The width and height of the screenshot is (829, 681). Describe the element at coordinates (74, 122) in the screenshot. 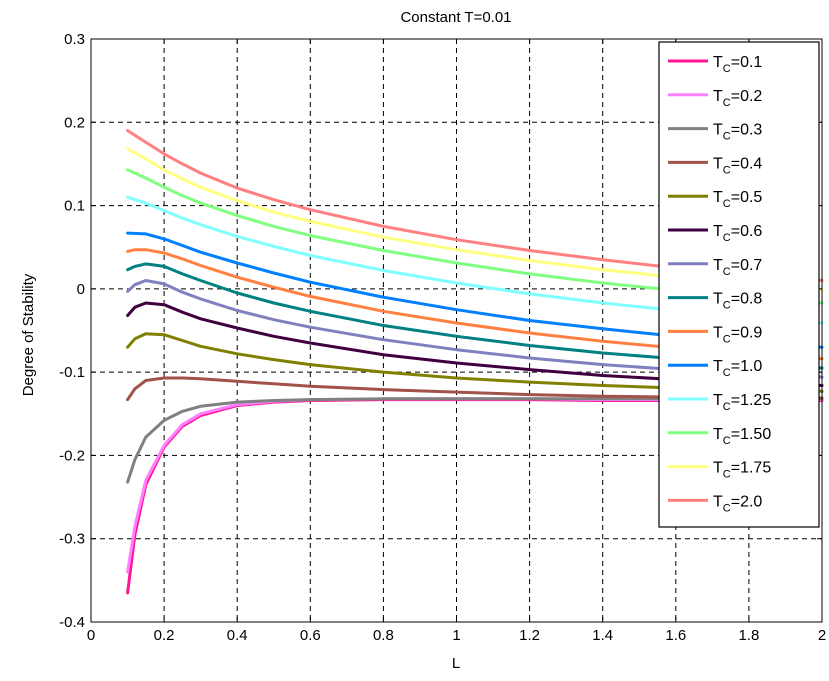

I see `y-tick-label: 0.2` at that location.